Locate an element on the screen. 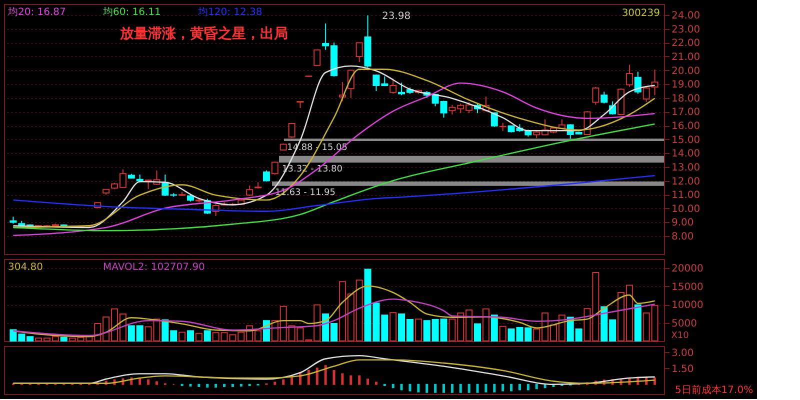 Image resolution: width=800 pixels, height=400 pixels. annotation: 23.98 is located at coordinates (396, 16).